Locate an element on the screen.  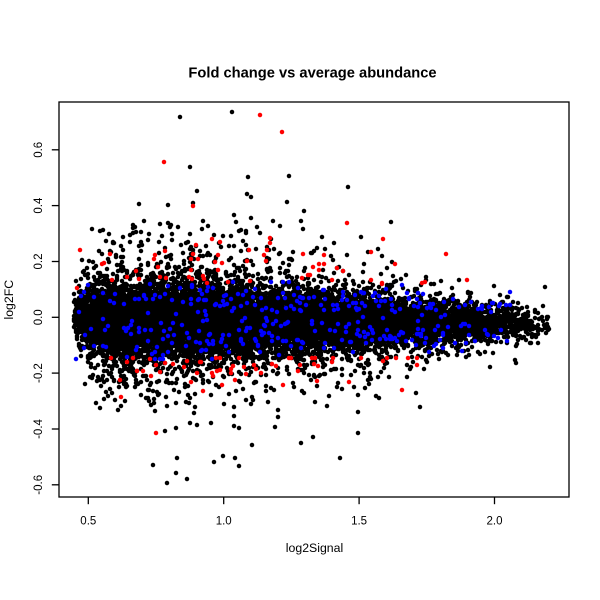
svg-text: -0.2 is located at coordinates (39, 373).